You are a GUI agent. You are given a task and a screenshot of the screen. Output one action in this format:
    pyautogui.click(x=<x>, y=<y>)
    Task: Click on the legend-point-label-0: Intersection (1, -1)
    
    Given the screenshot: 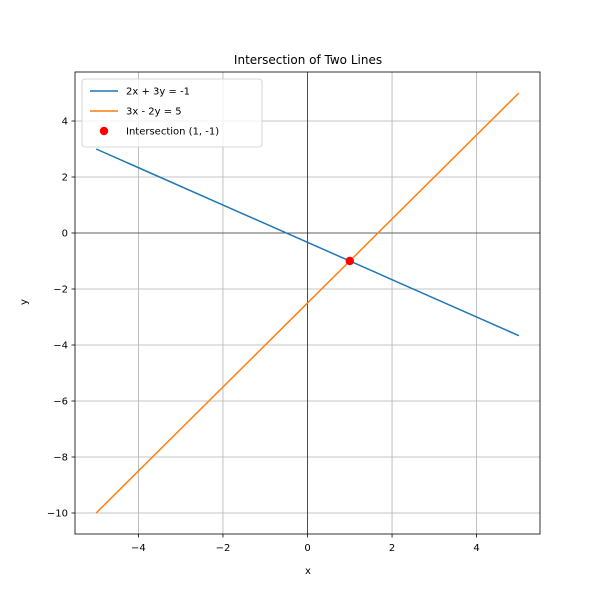 What is the action you would take?
    pyautogui.click(x=172, y=132)
    